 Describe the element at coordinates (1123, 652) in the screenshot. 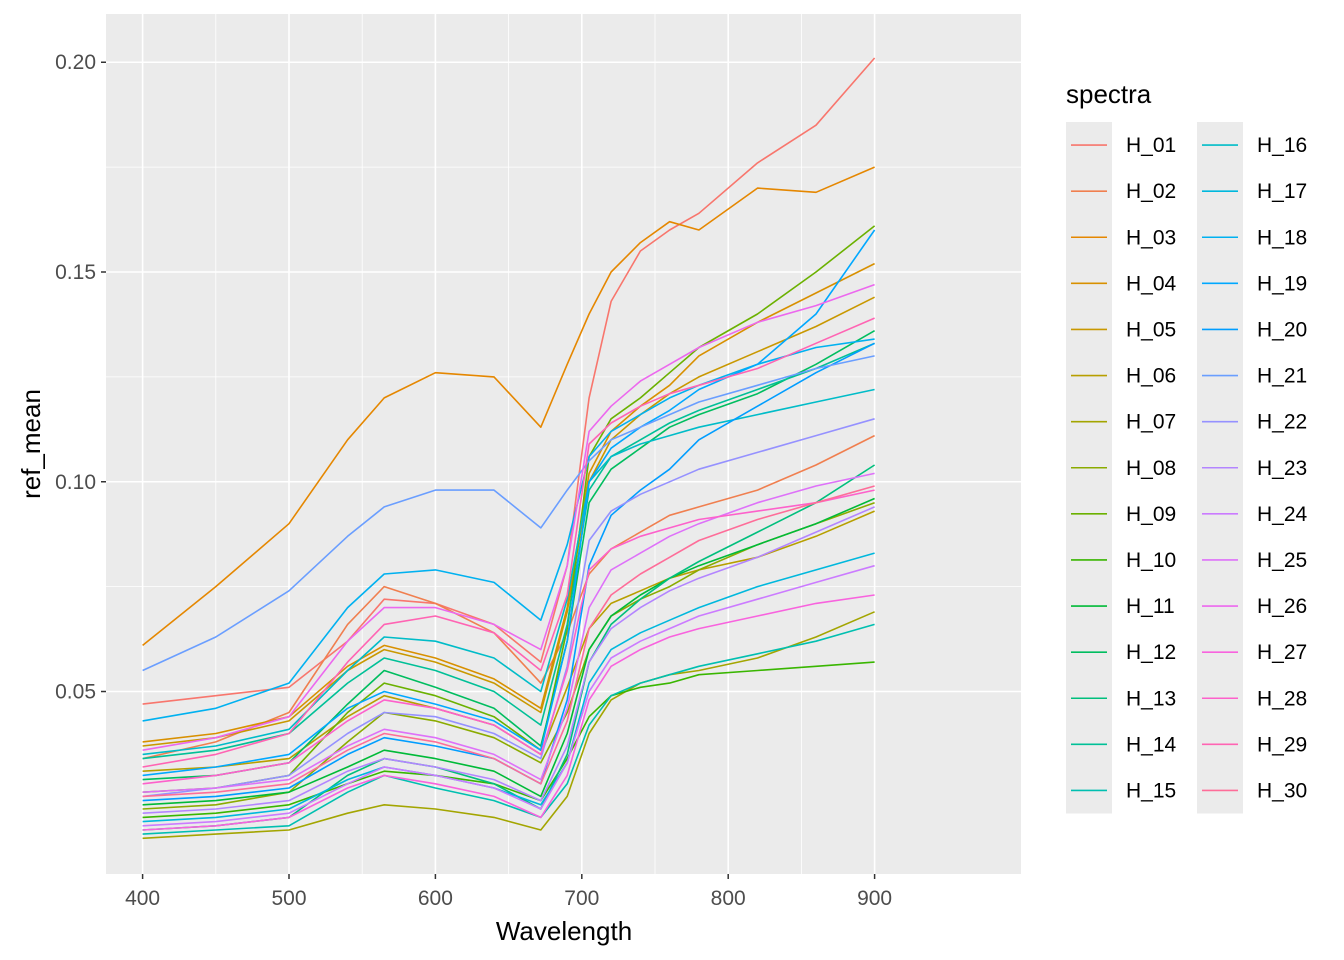

I see `legend-item: H_12` at that location.